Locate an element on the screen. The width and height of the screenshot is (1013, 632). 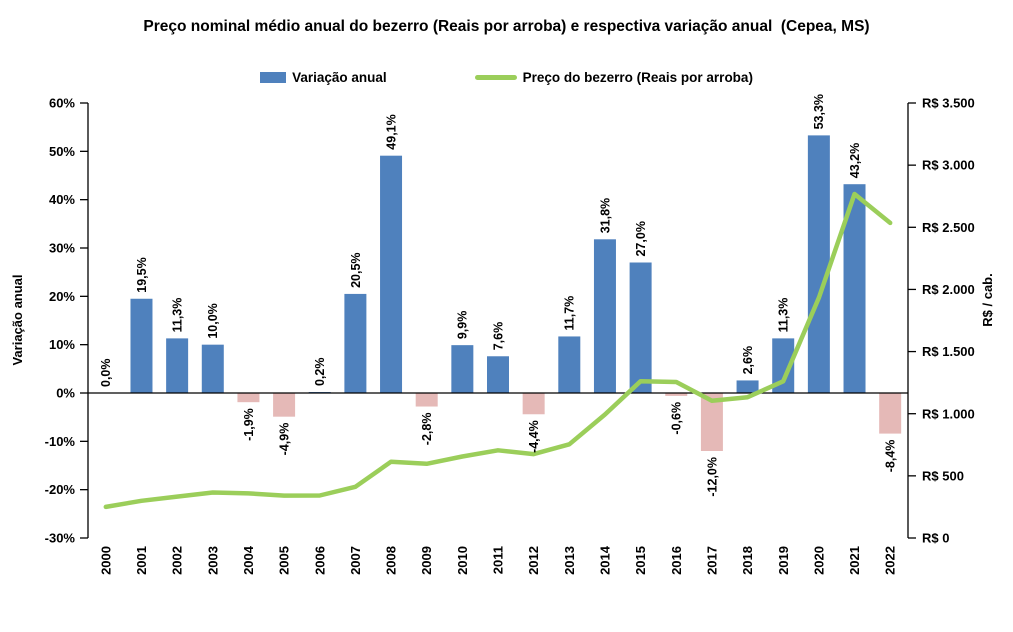
bar-label-2021: 43,2% is located at coordinates (855, 160).